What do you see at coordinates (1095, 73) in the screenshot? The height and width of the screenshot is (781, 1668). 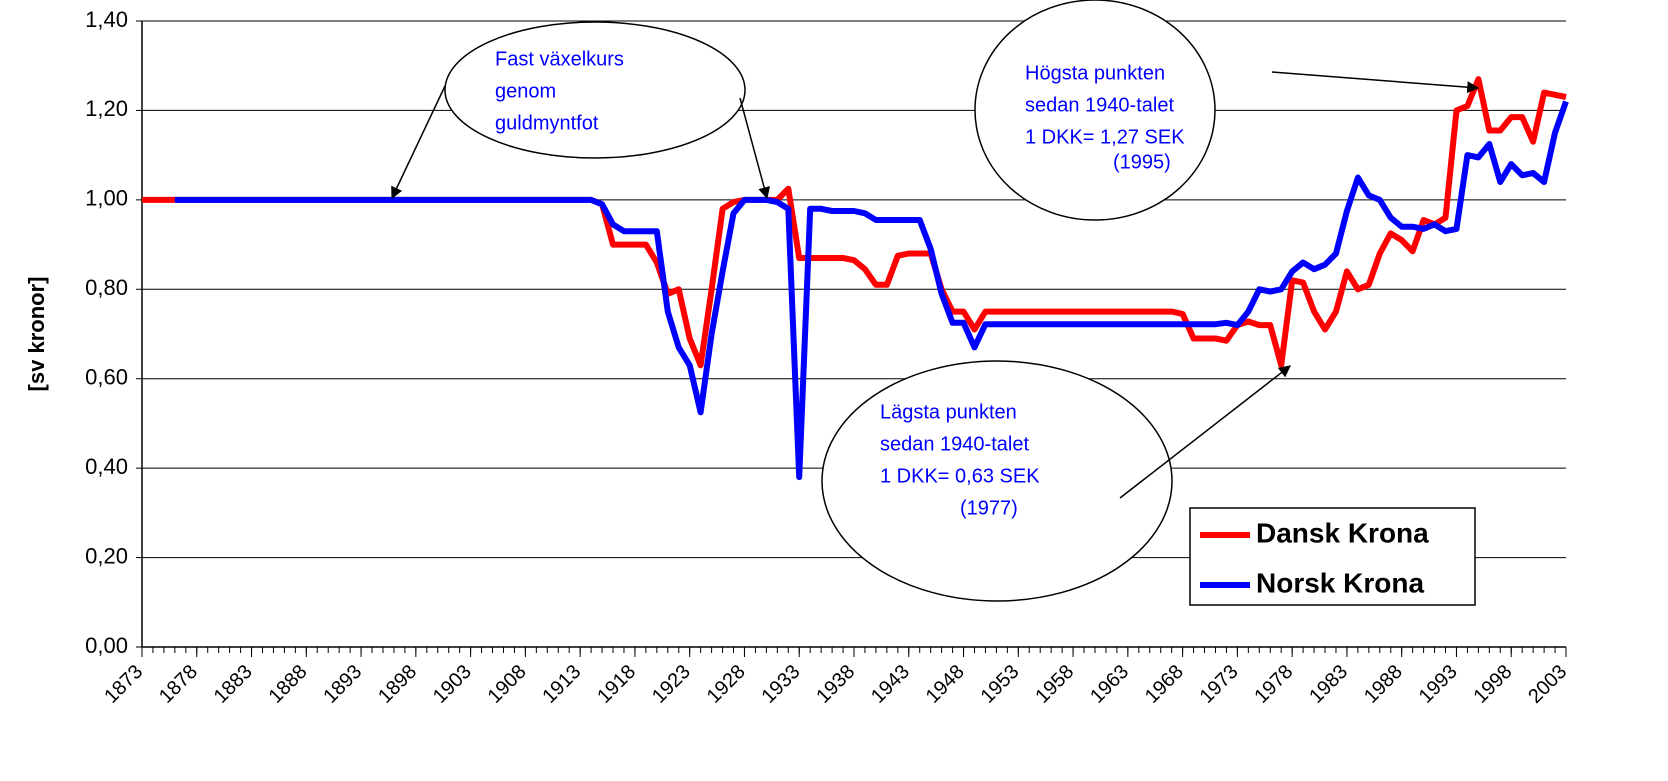 I see `annotation-text: Högsta punkten` at bounding box center [1095, 73].